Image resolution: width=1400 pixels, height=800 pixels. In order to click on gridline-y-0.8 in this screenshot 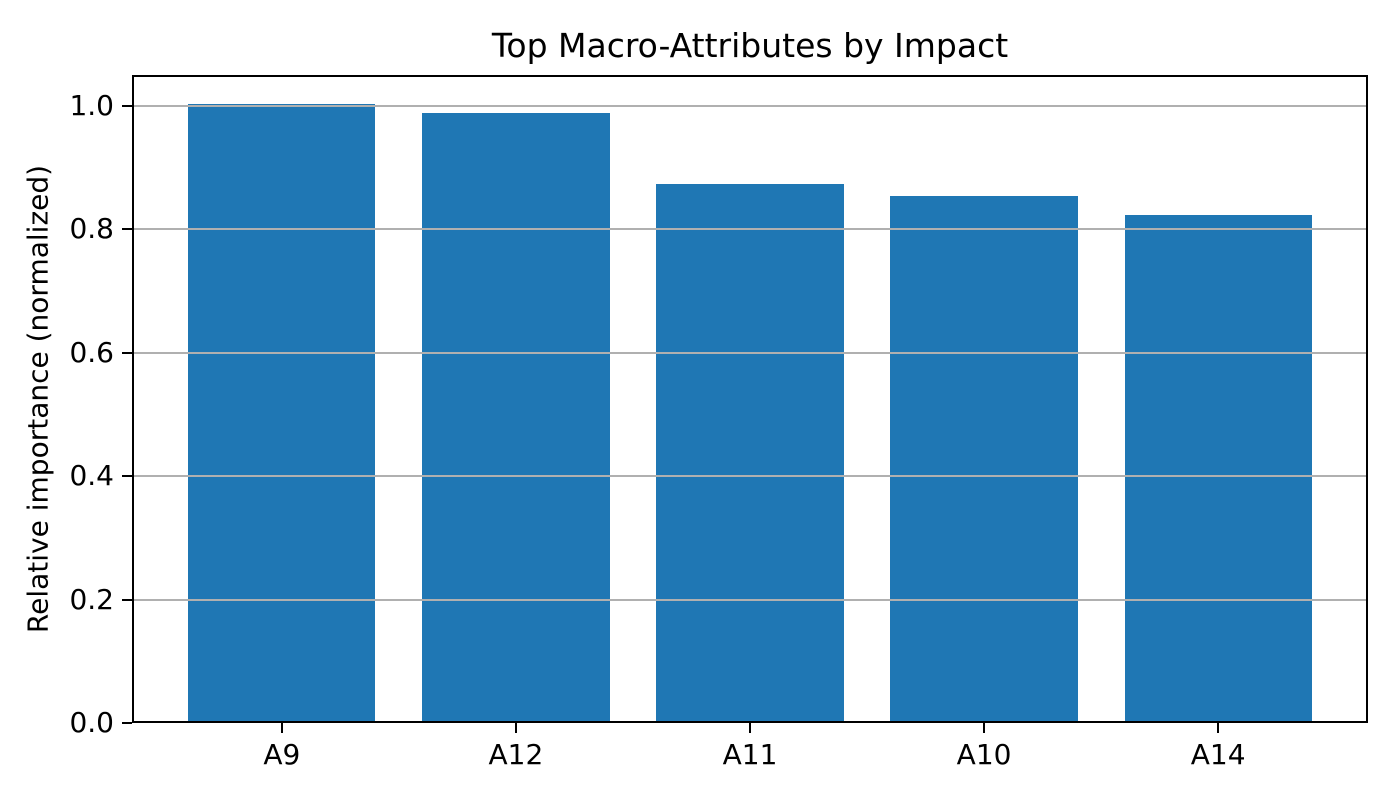, I will do `click(750, 229)`.